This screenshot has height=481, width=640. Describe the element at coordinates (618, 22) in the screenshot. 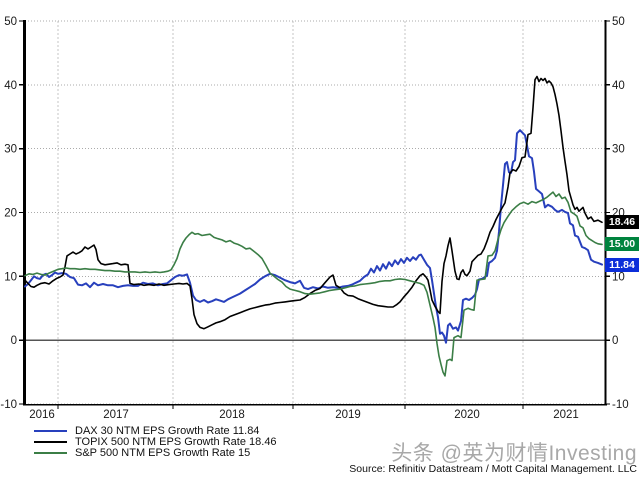

I see `y-axis-label-right: 50` at that location.